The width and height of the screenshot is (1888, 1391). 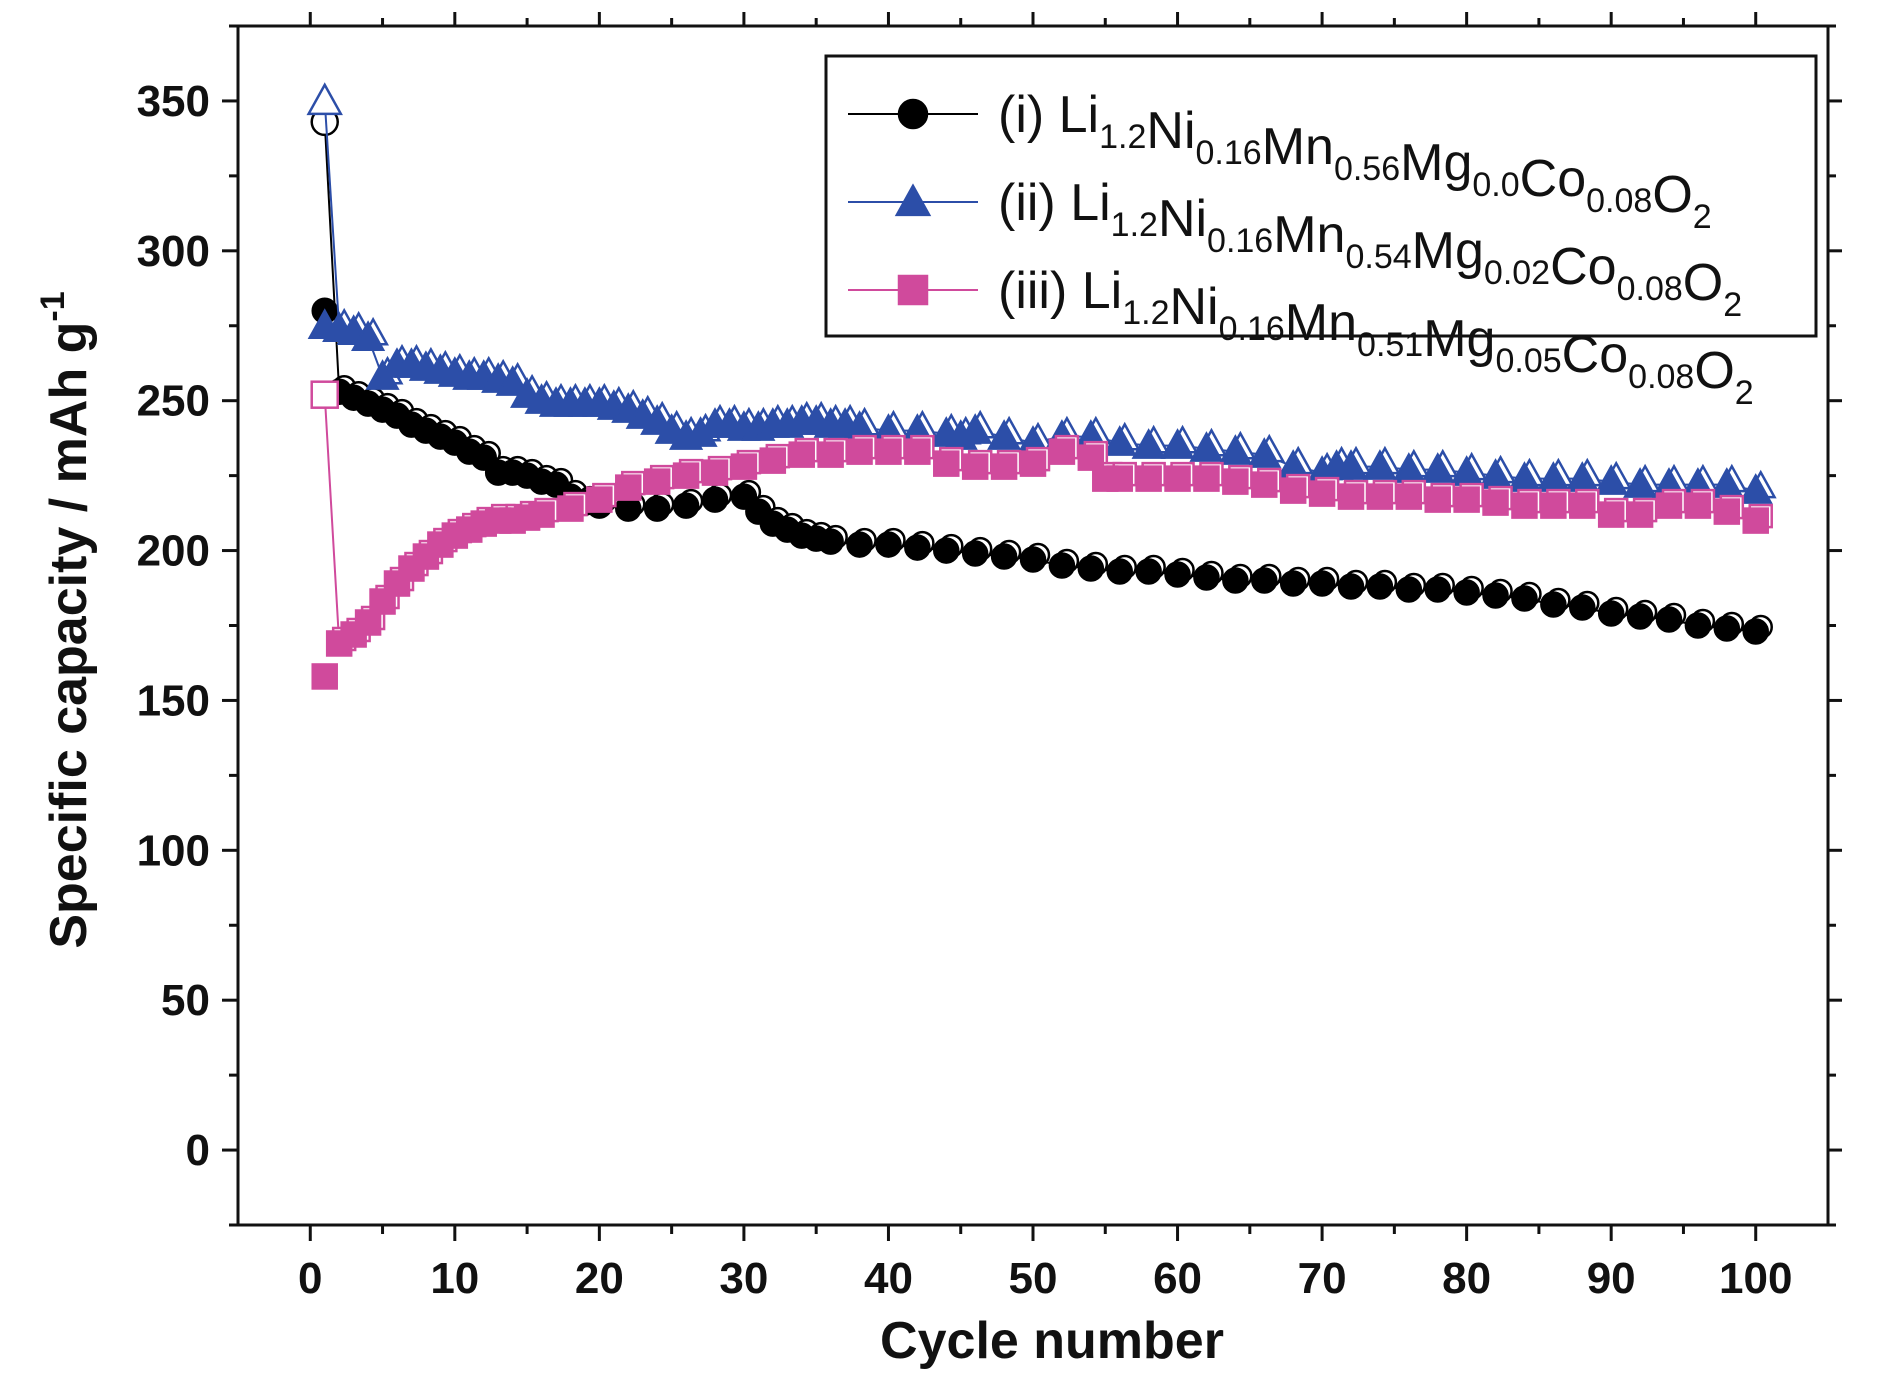 I want to click on x-tick-label: 50, so click(x=1033, y=1278).